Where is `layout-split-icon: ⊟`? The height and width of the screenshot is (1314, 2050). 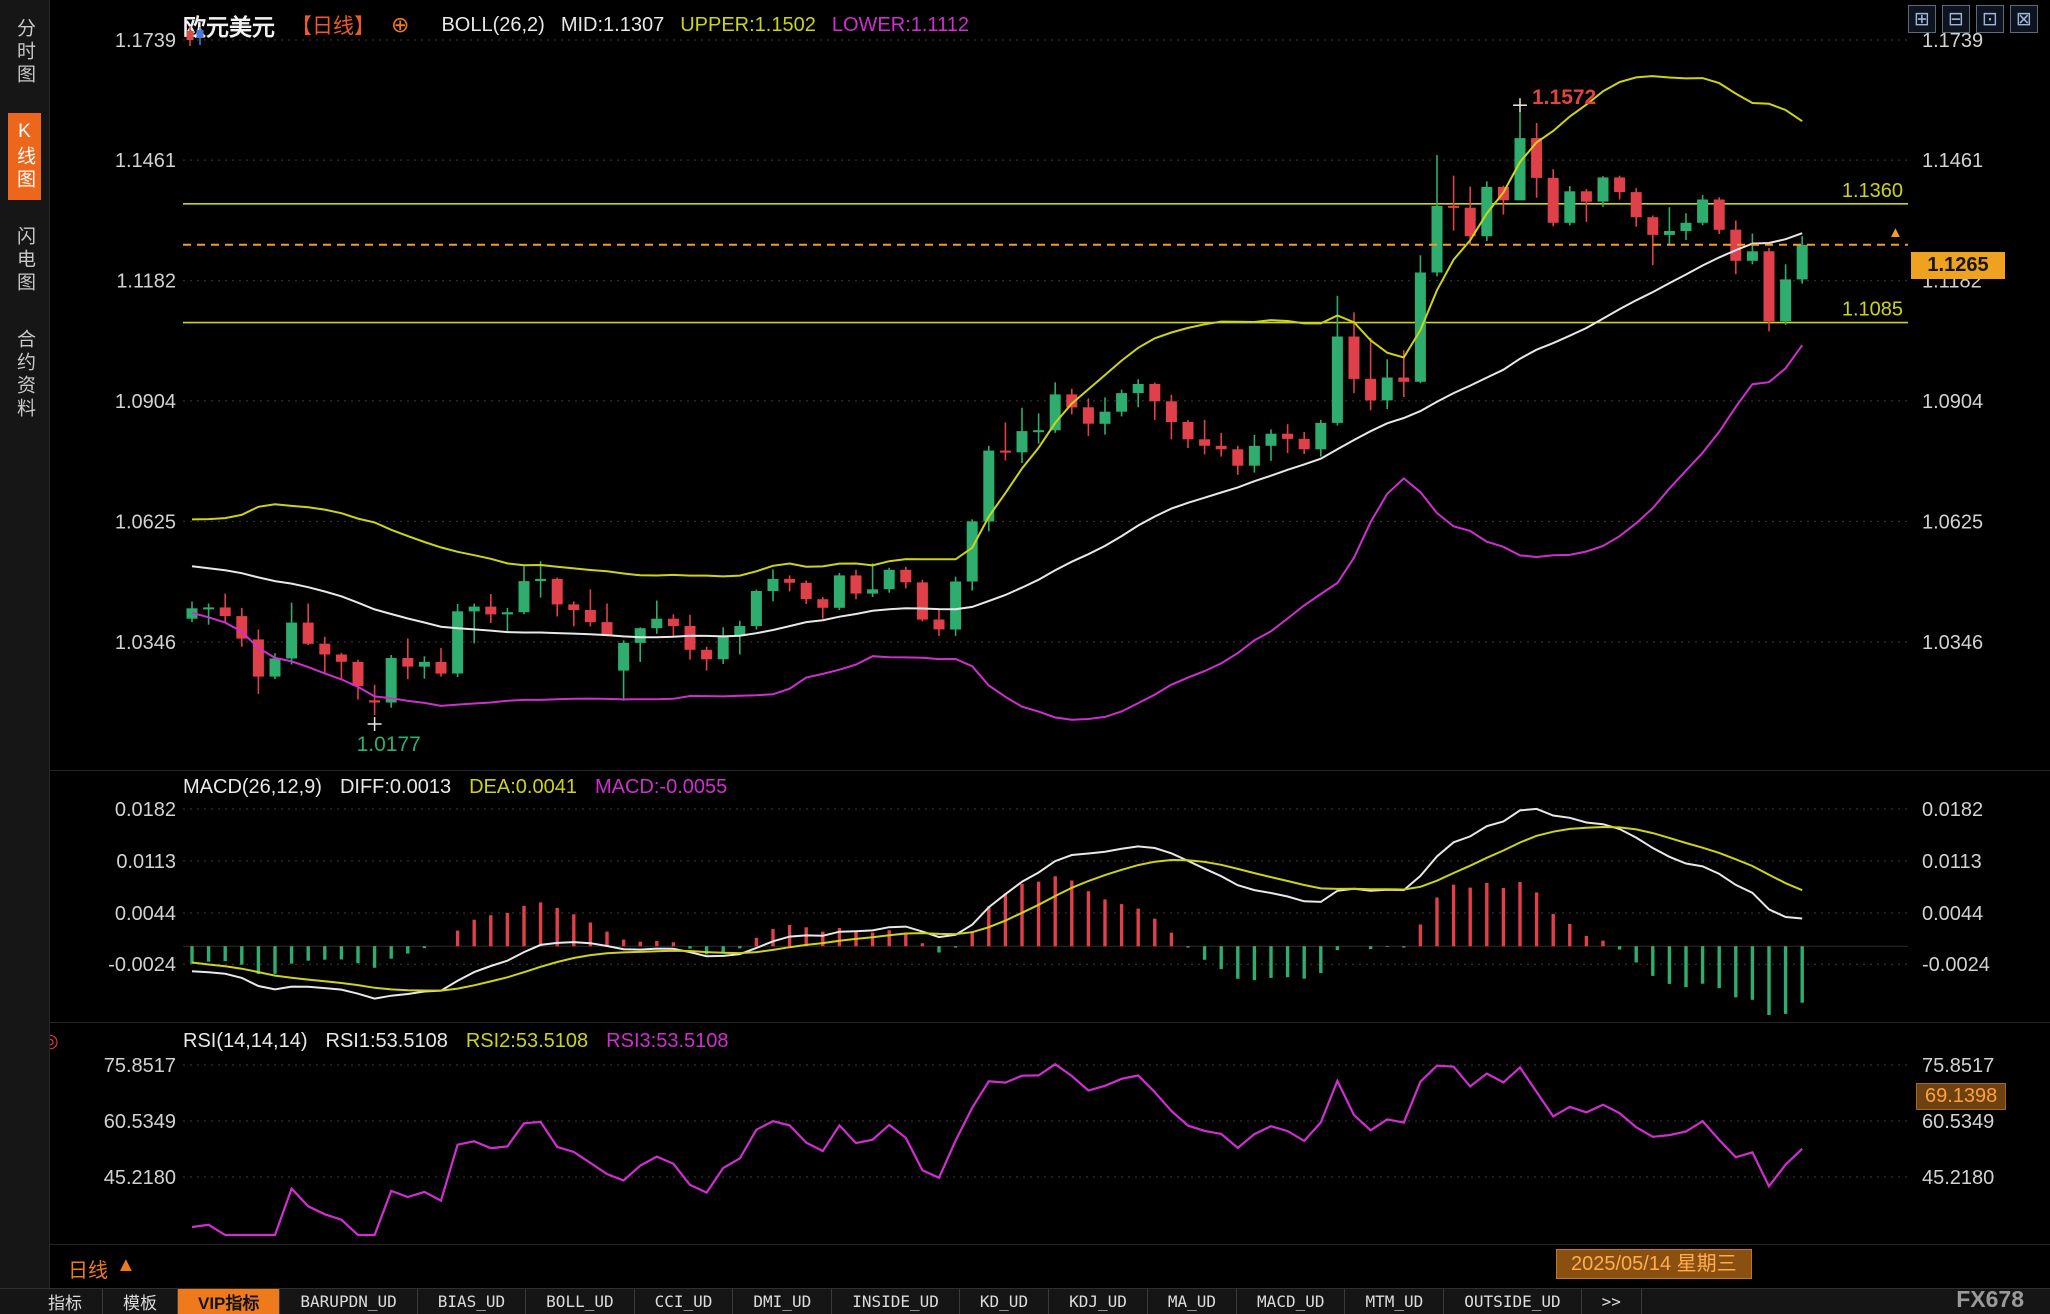 layout-split-icon: ⊟ is located at coordinates (1956, 19).